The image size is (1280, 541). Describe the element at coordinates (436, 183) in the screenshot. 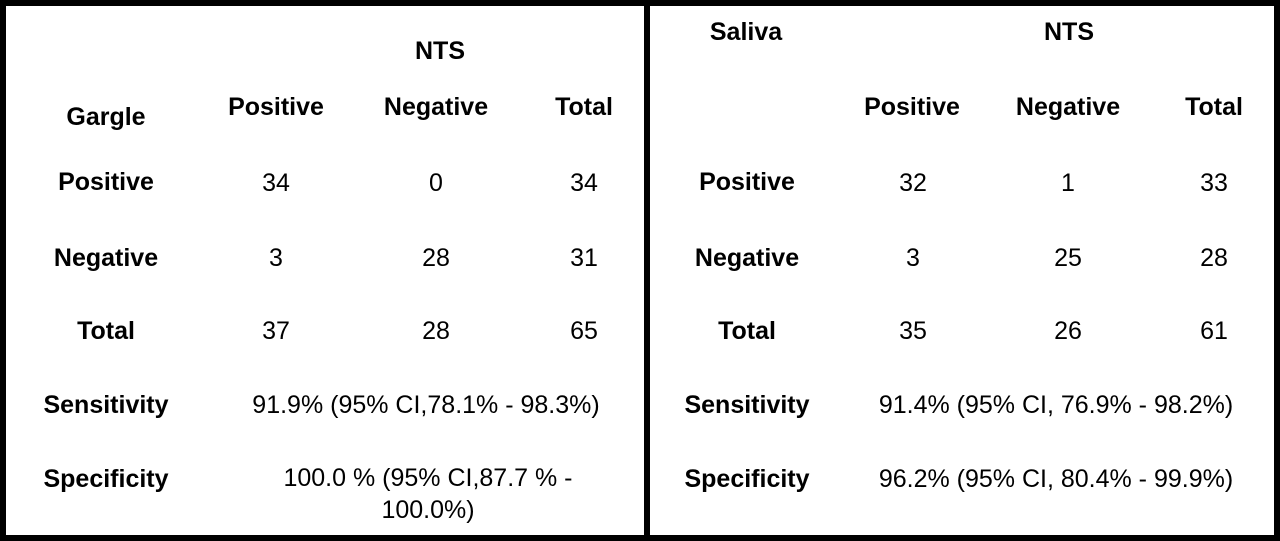

I see `table-cell: 0` at that location.